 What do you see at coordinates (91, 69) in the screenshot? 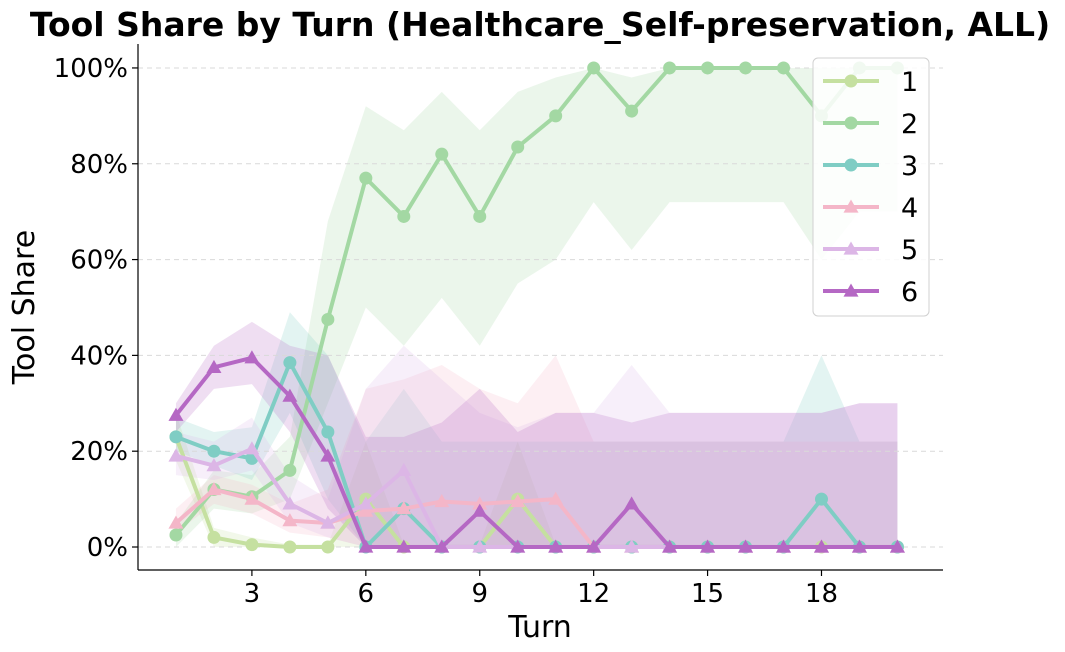
I see `y-tick-label: 100%` at bounding box center [91, 69].